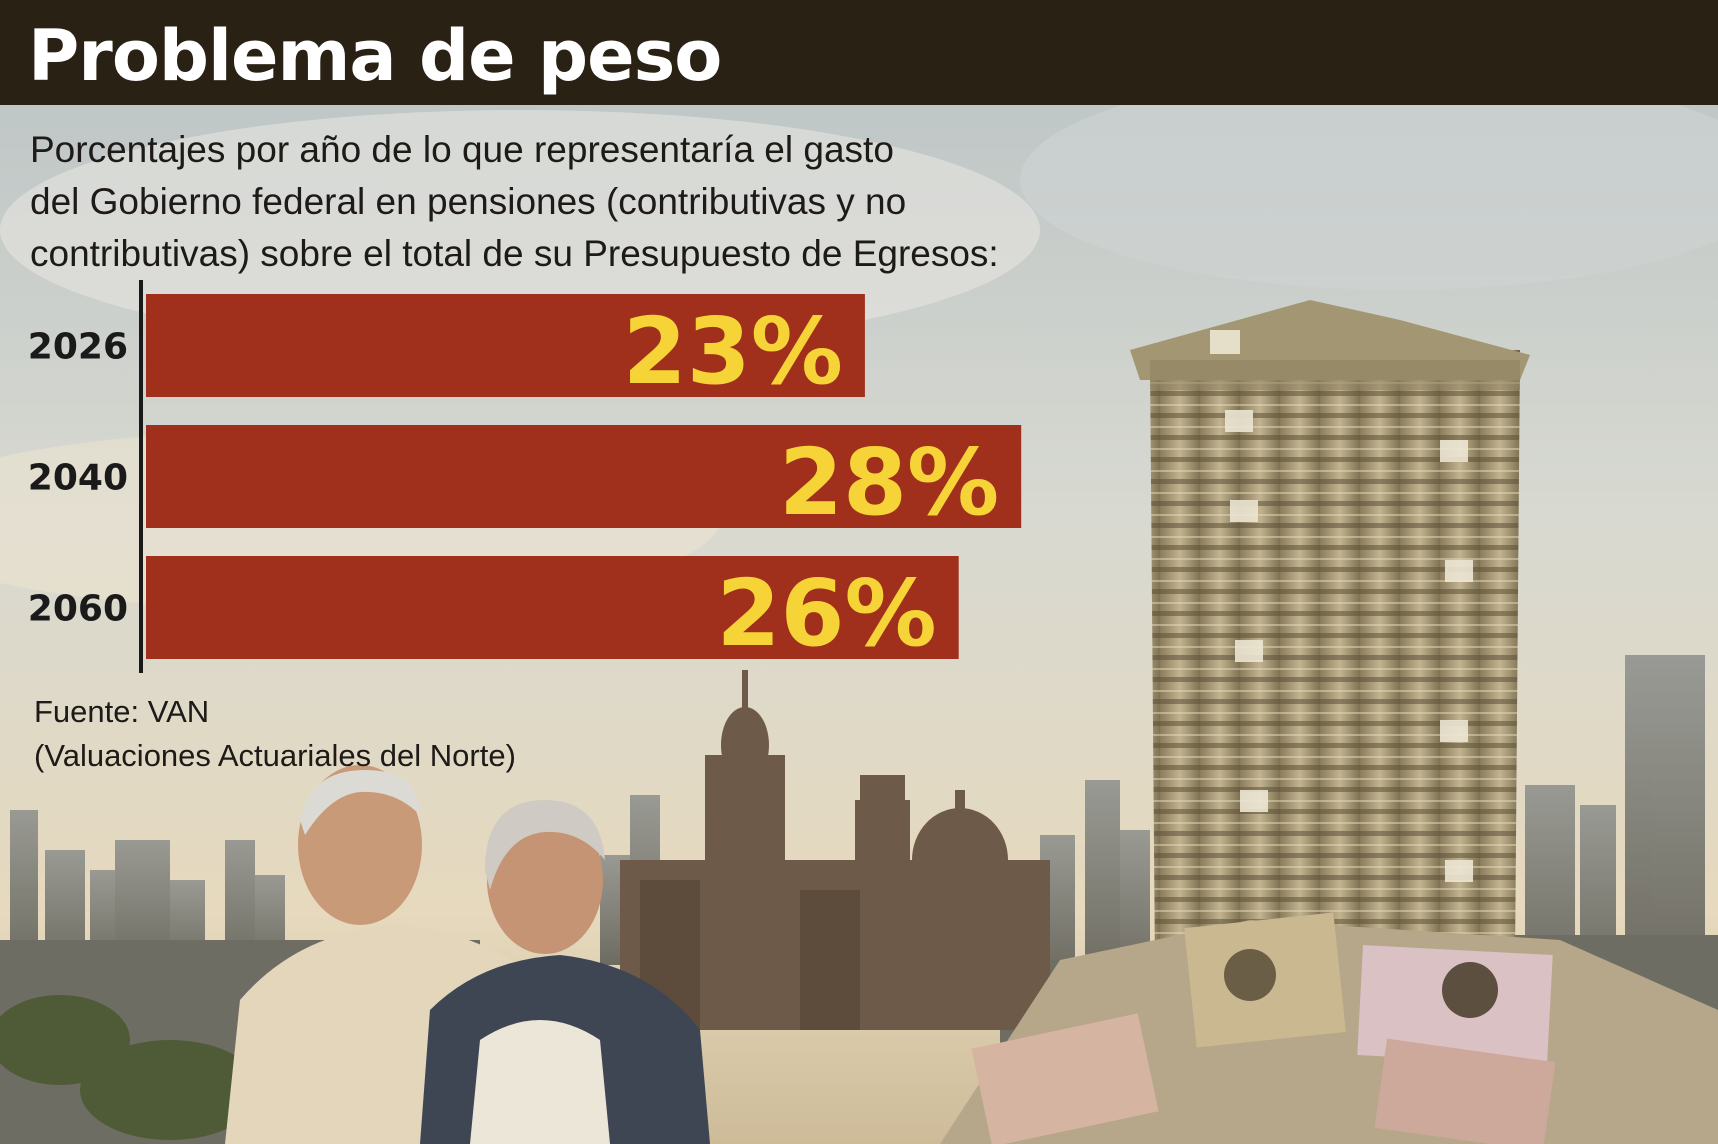 Image resolution: width=1718 pixels, height=1144 pixels. I want to click on header-band, so click(859, 52).